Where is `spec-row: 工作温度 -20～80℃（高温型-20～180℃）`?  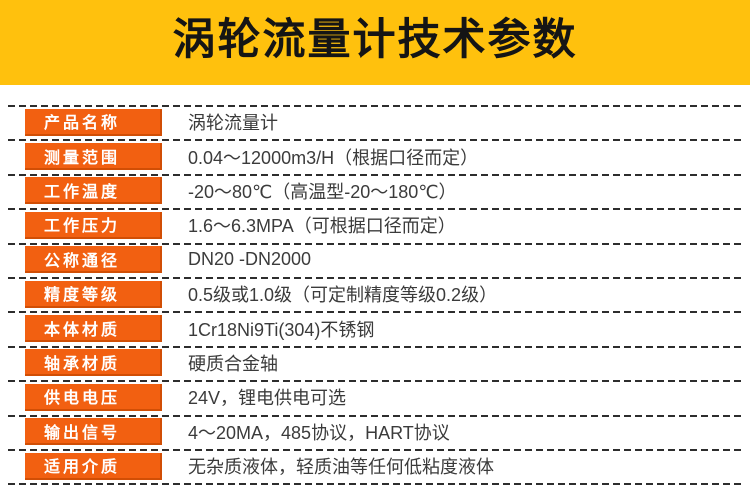
spec-row: 工作温度 -20～80℃（高温型-20～180℃） is located at coordinates (375, 190).